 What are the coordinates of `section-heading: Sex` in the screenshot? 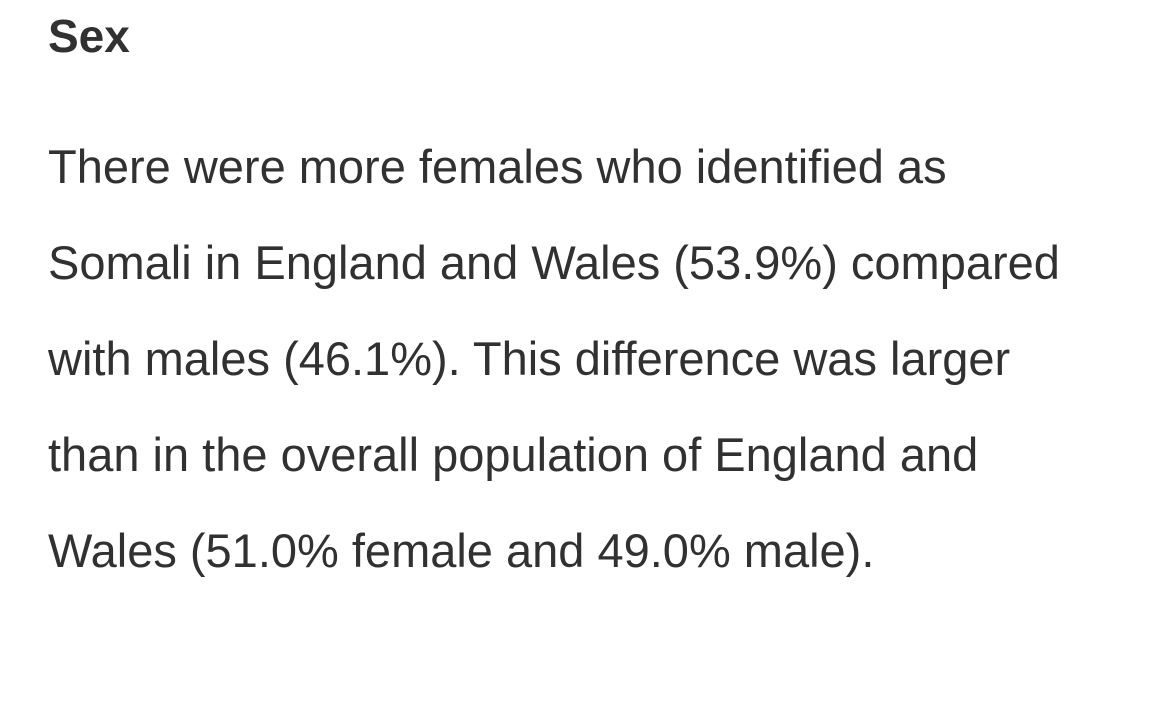 It's located at (89, 36).